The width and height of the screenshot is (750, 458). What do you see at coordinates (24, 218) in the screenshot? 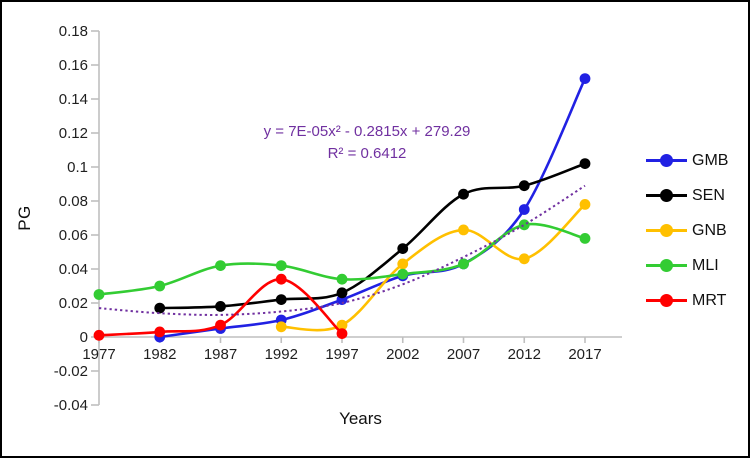
I see `y-axis-title: PG` at bounding box center [24, 218].